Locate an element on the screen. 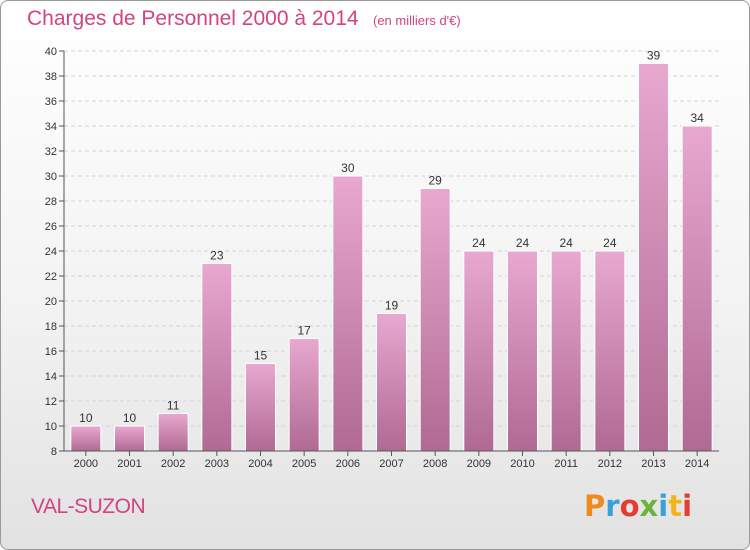  x-tick-label: 2000 is located at coordinates (86, 464).